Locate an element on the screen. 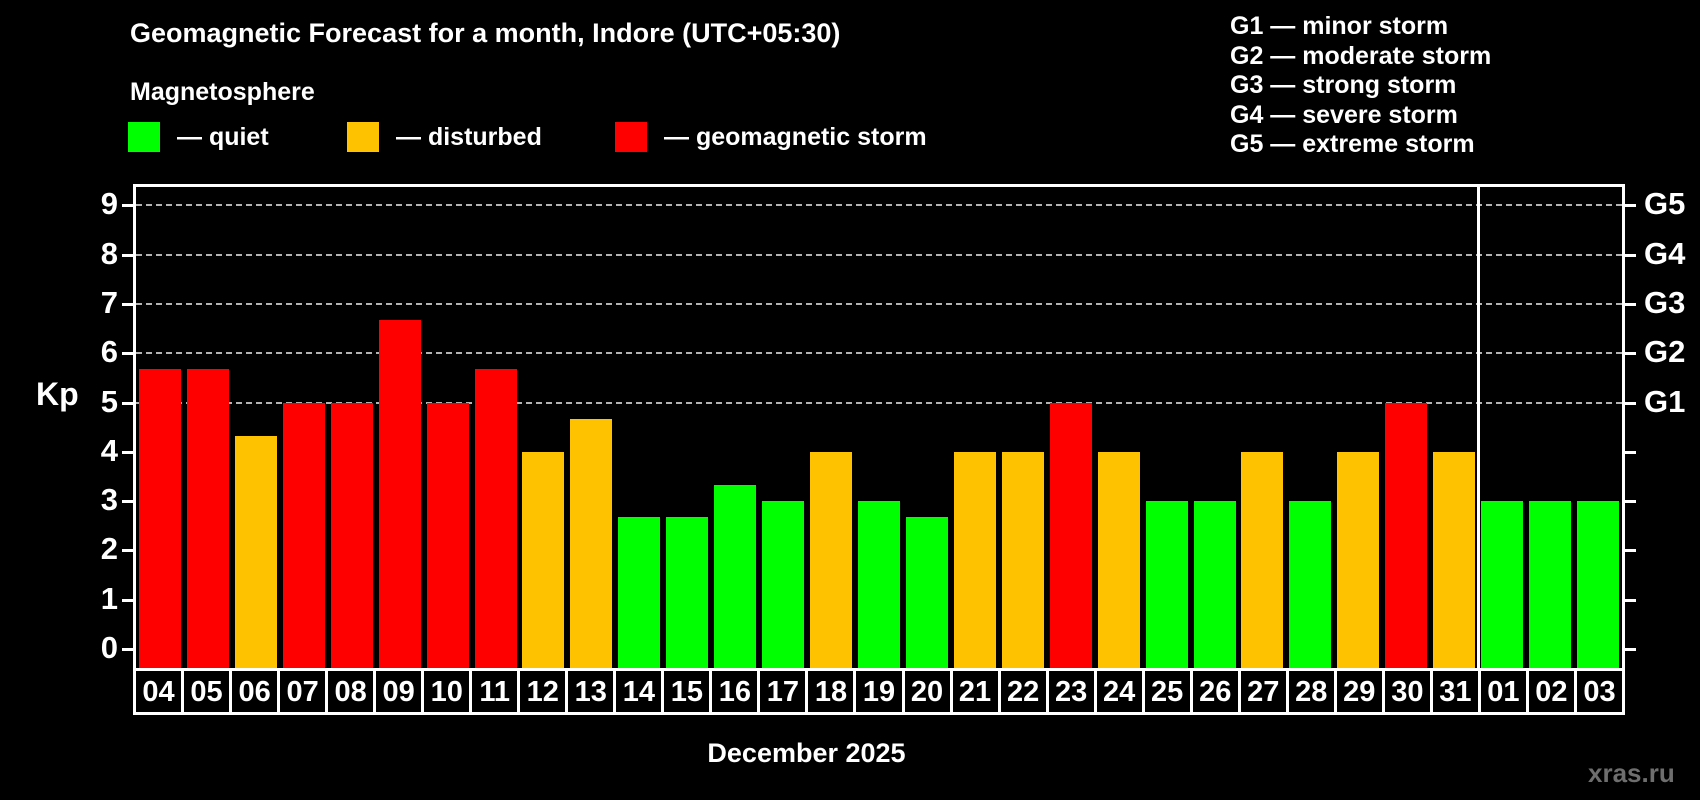  day-label-18: 18 is located at coordinates (831, 691).